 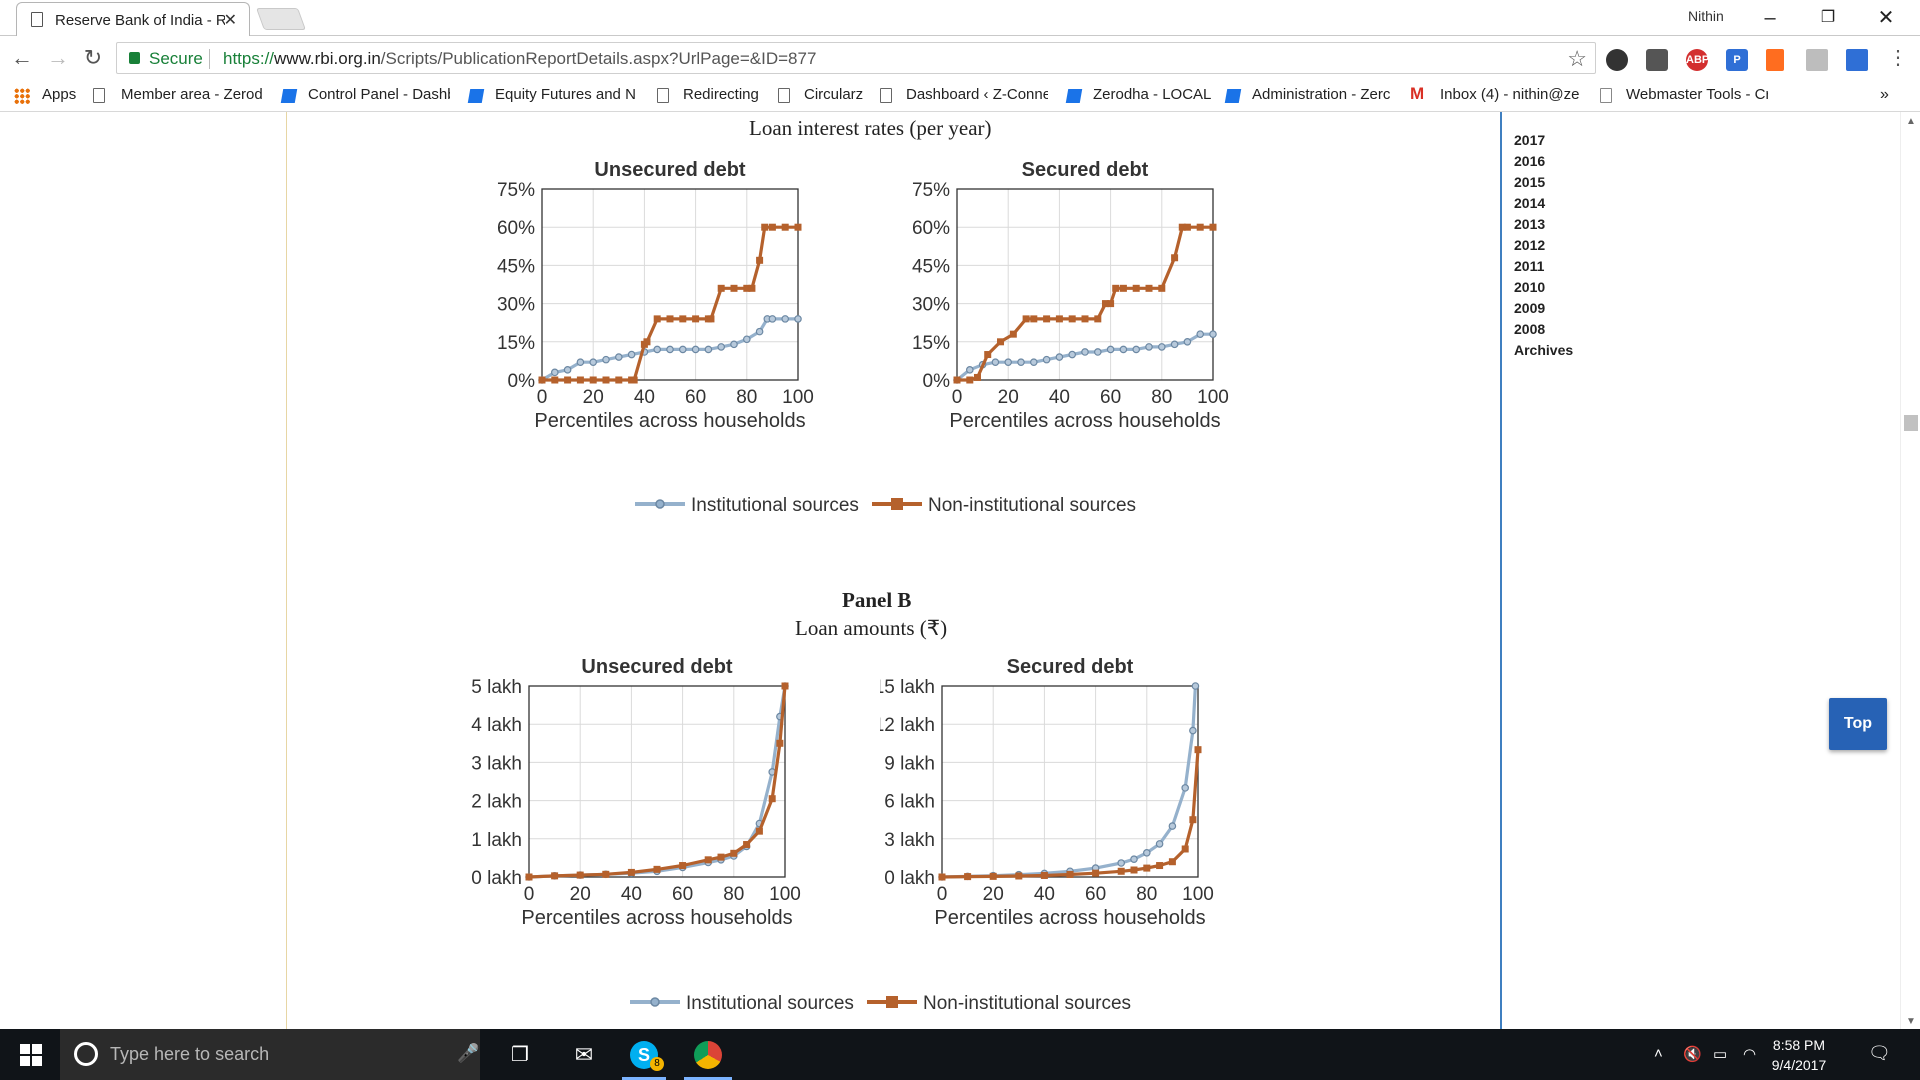 I want to click on extension-grid-icon, so click(x=1817, y=60).